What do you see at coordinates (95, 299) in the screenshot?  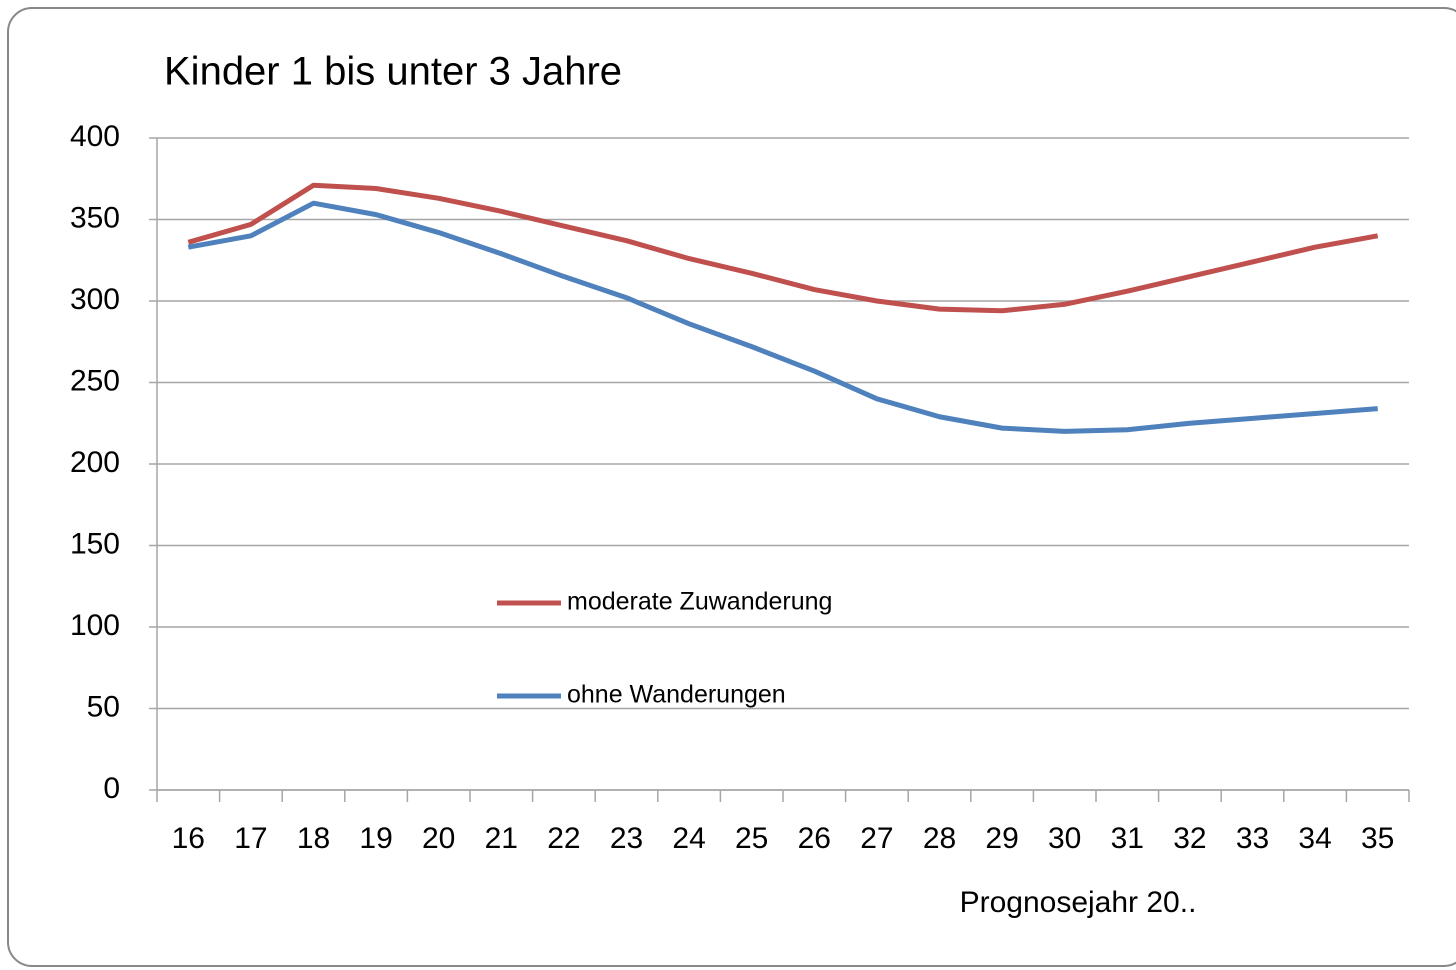 I see `y-tick-label: 300` at bounding box center [95, 299].